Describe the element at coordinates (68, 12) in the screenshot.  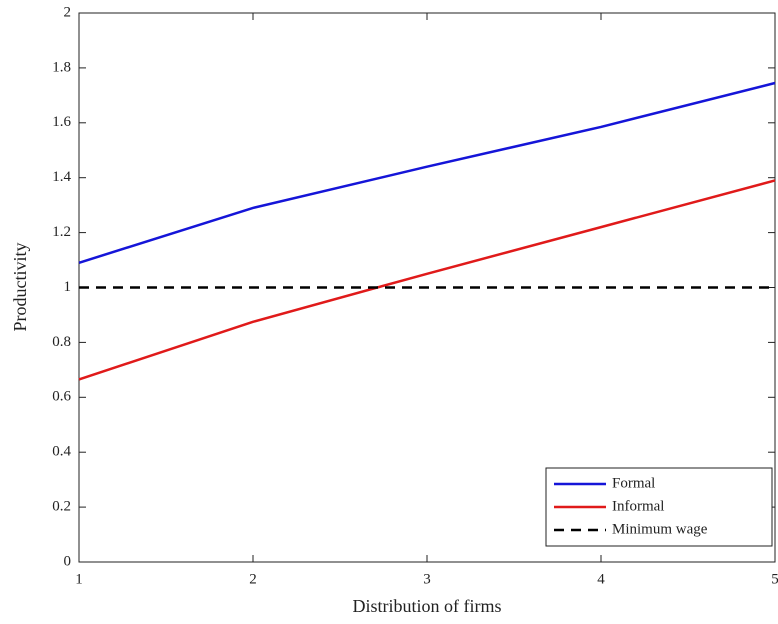
I see `y-tick-label: 2` at that location.